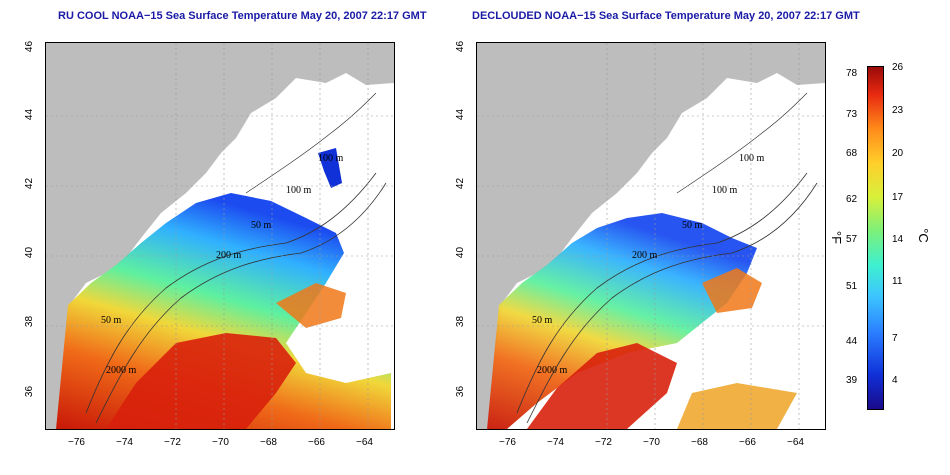 The height and width of the screenshot is (475, 950). What do you see at coordinates (898, 239) in the screenshot?
I see `colorbar-c-tick: 14` at bounding box center [898, 239].